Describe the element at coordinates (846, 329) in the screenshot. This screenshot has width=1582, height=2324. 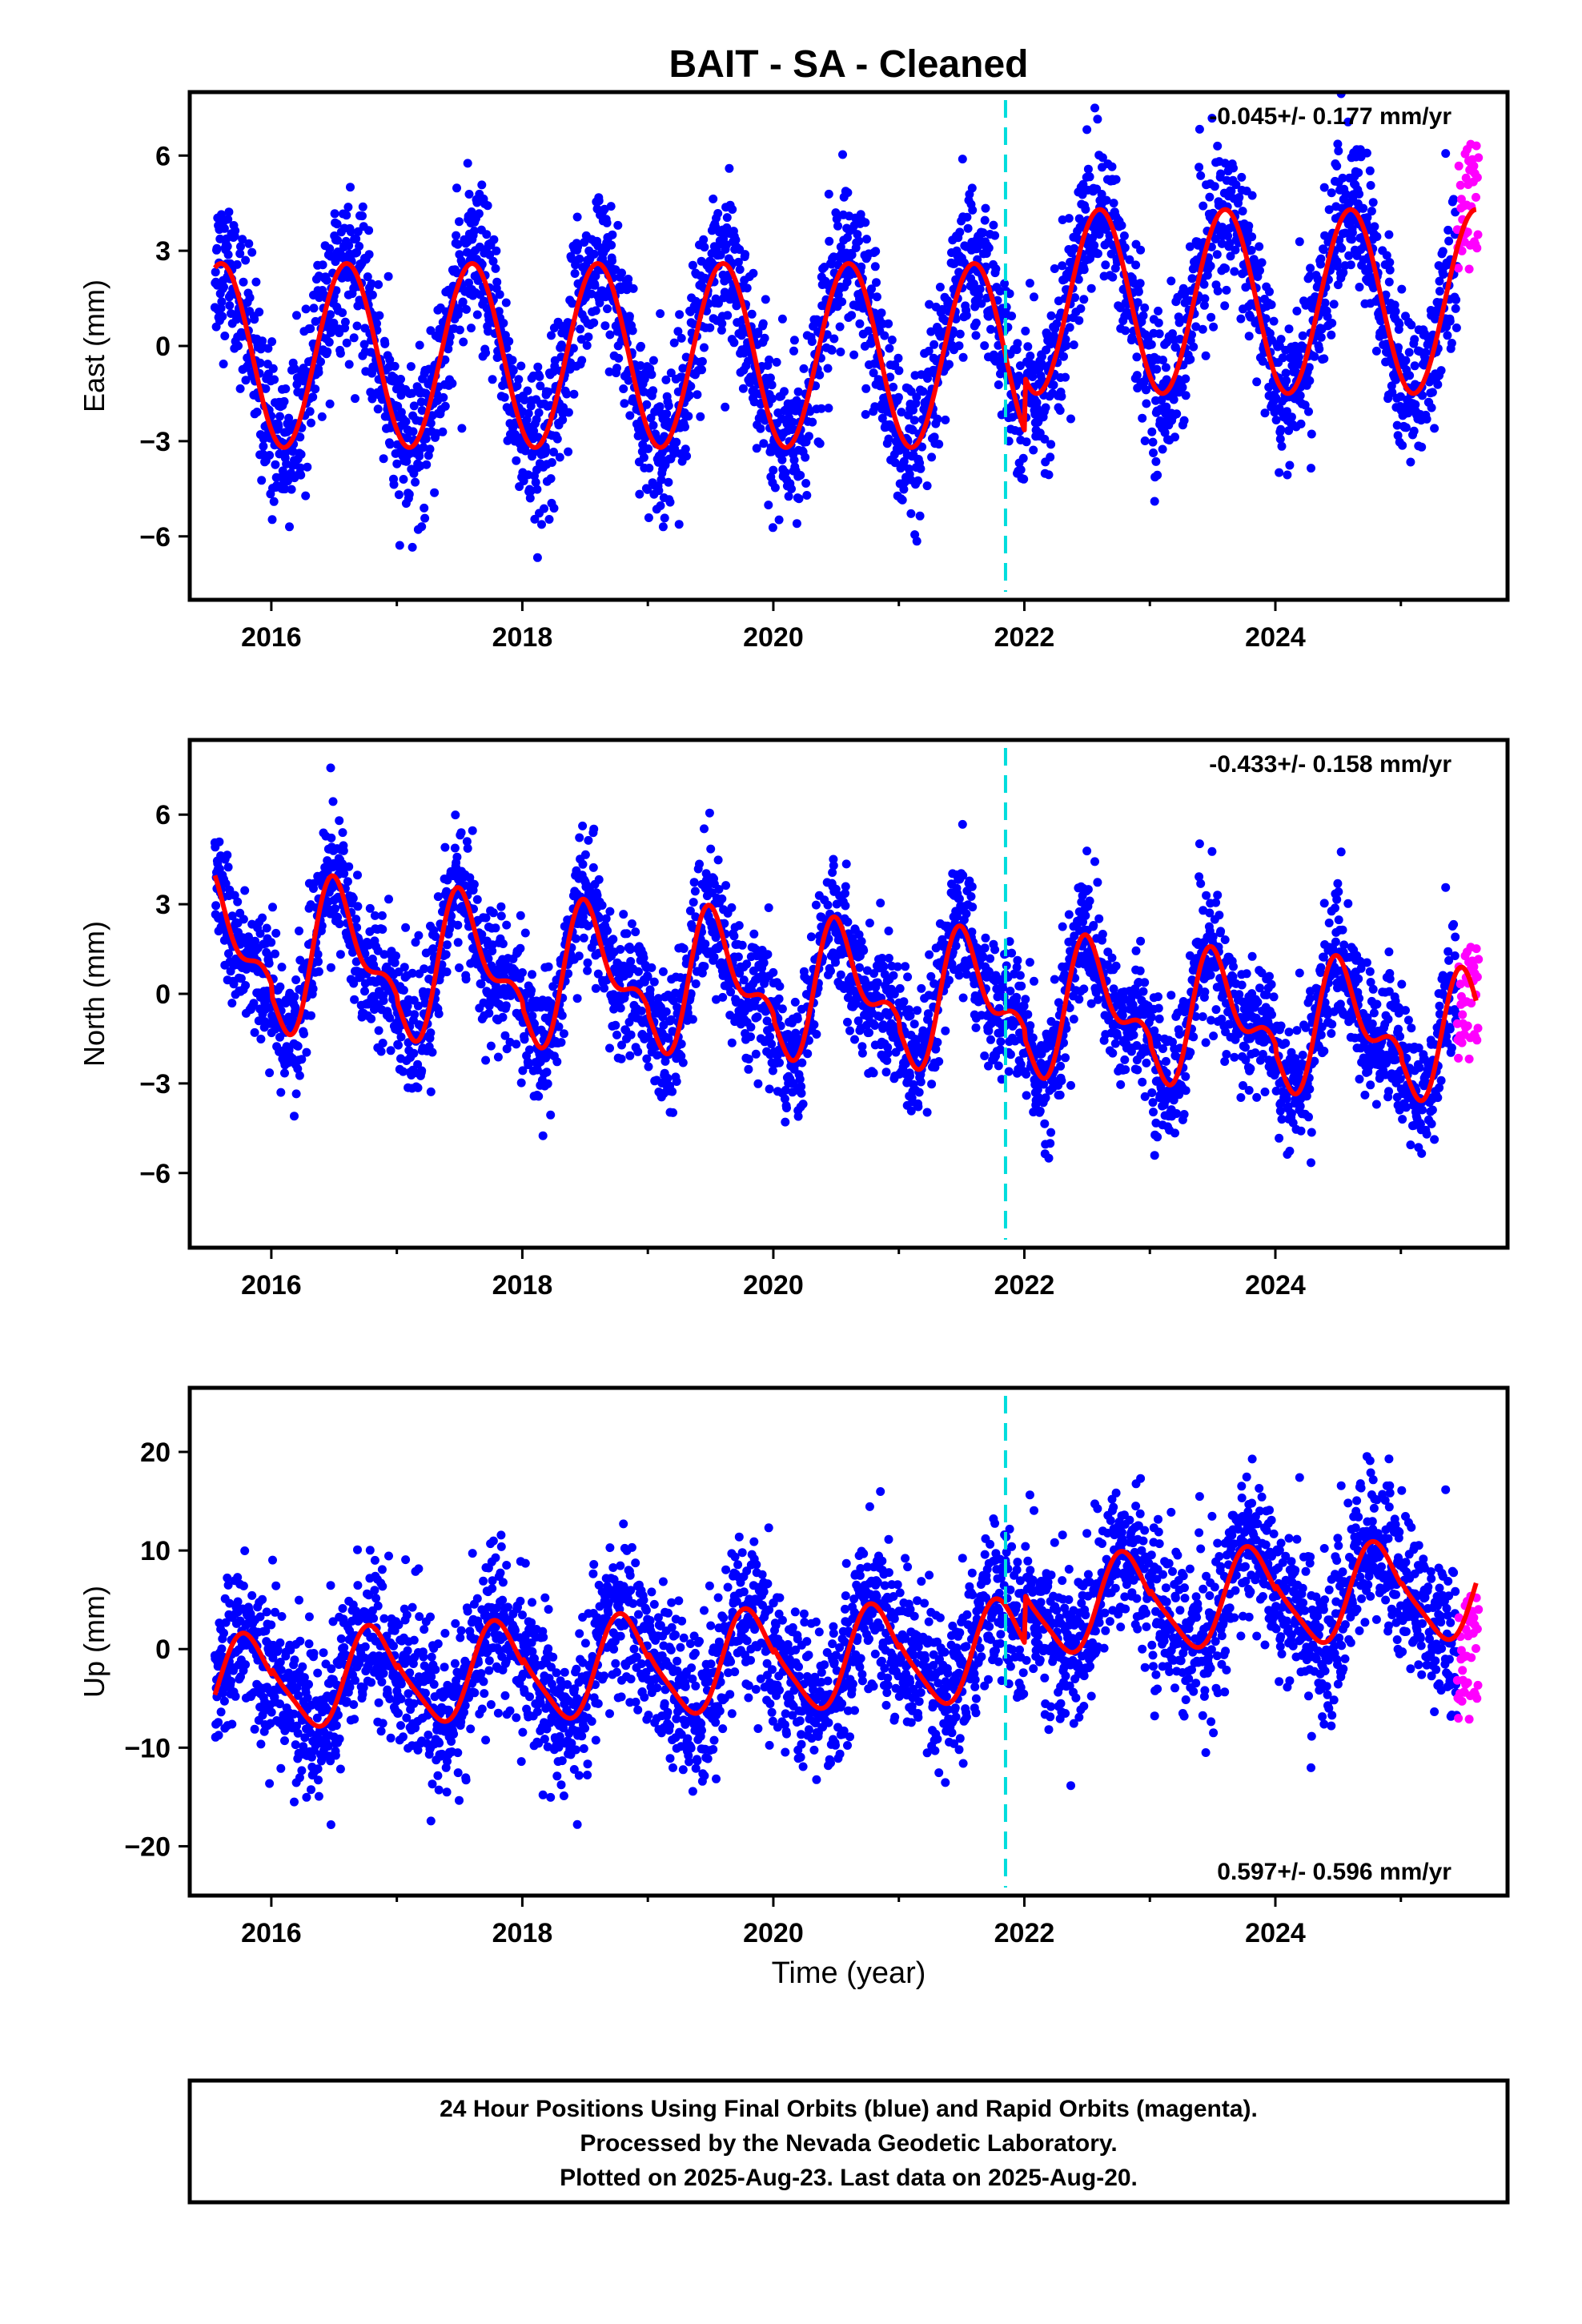
I see `model-fit-line` at that location.